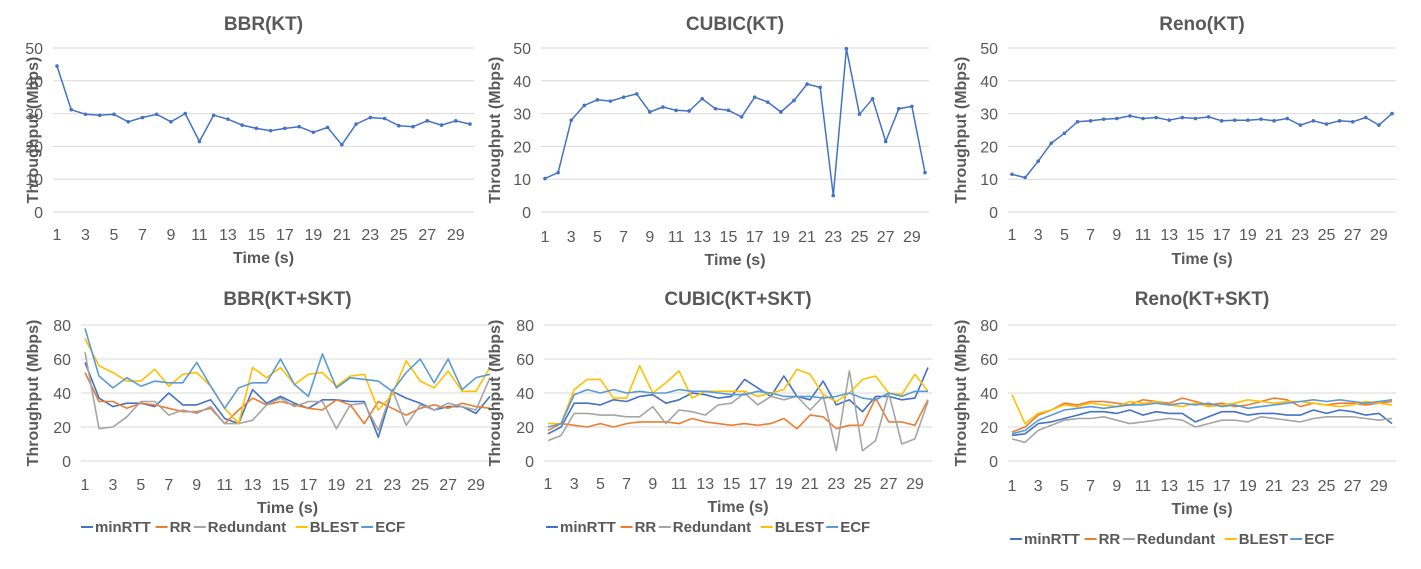  I want to click on chart-title: BBR(KT), so click(263, 24).